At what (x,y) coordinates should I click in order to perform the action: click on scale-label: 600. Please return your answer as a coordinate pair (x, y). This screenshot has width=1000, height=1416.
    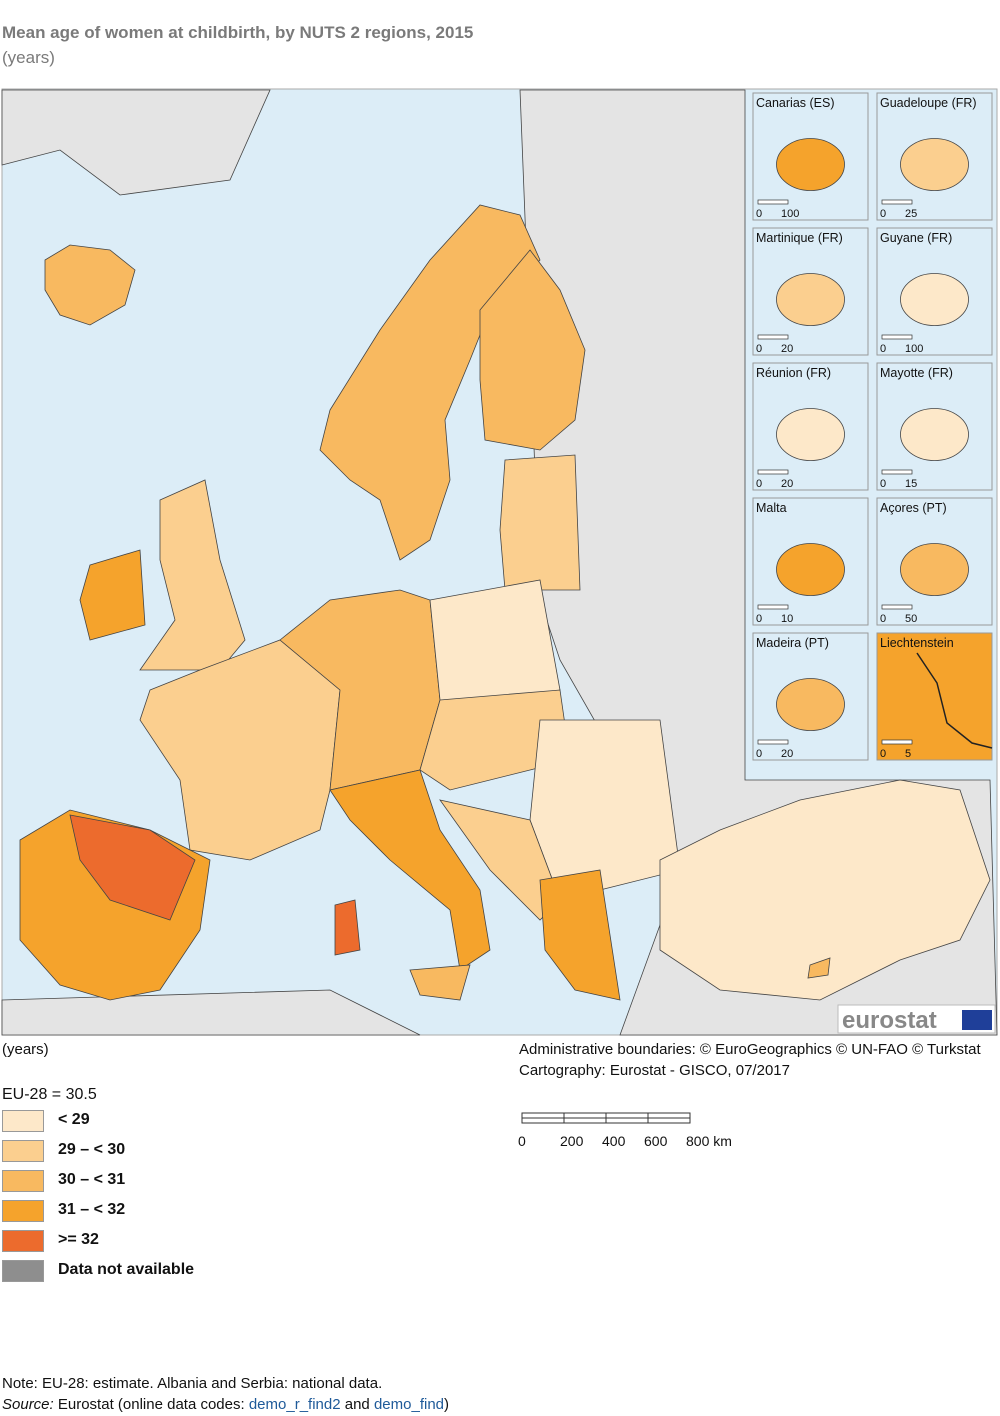
    Looking at the image, I should click on (656, 1141).